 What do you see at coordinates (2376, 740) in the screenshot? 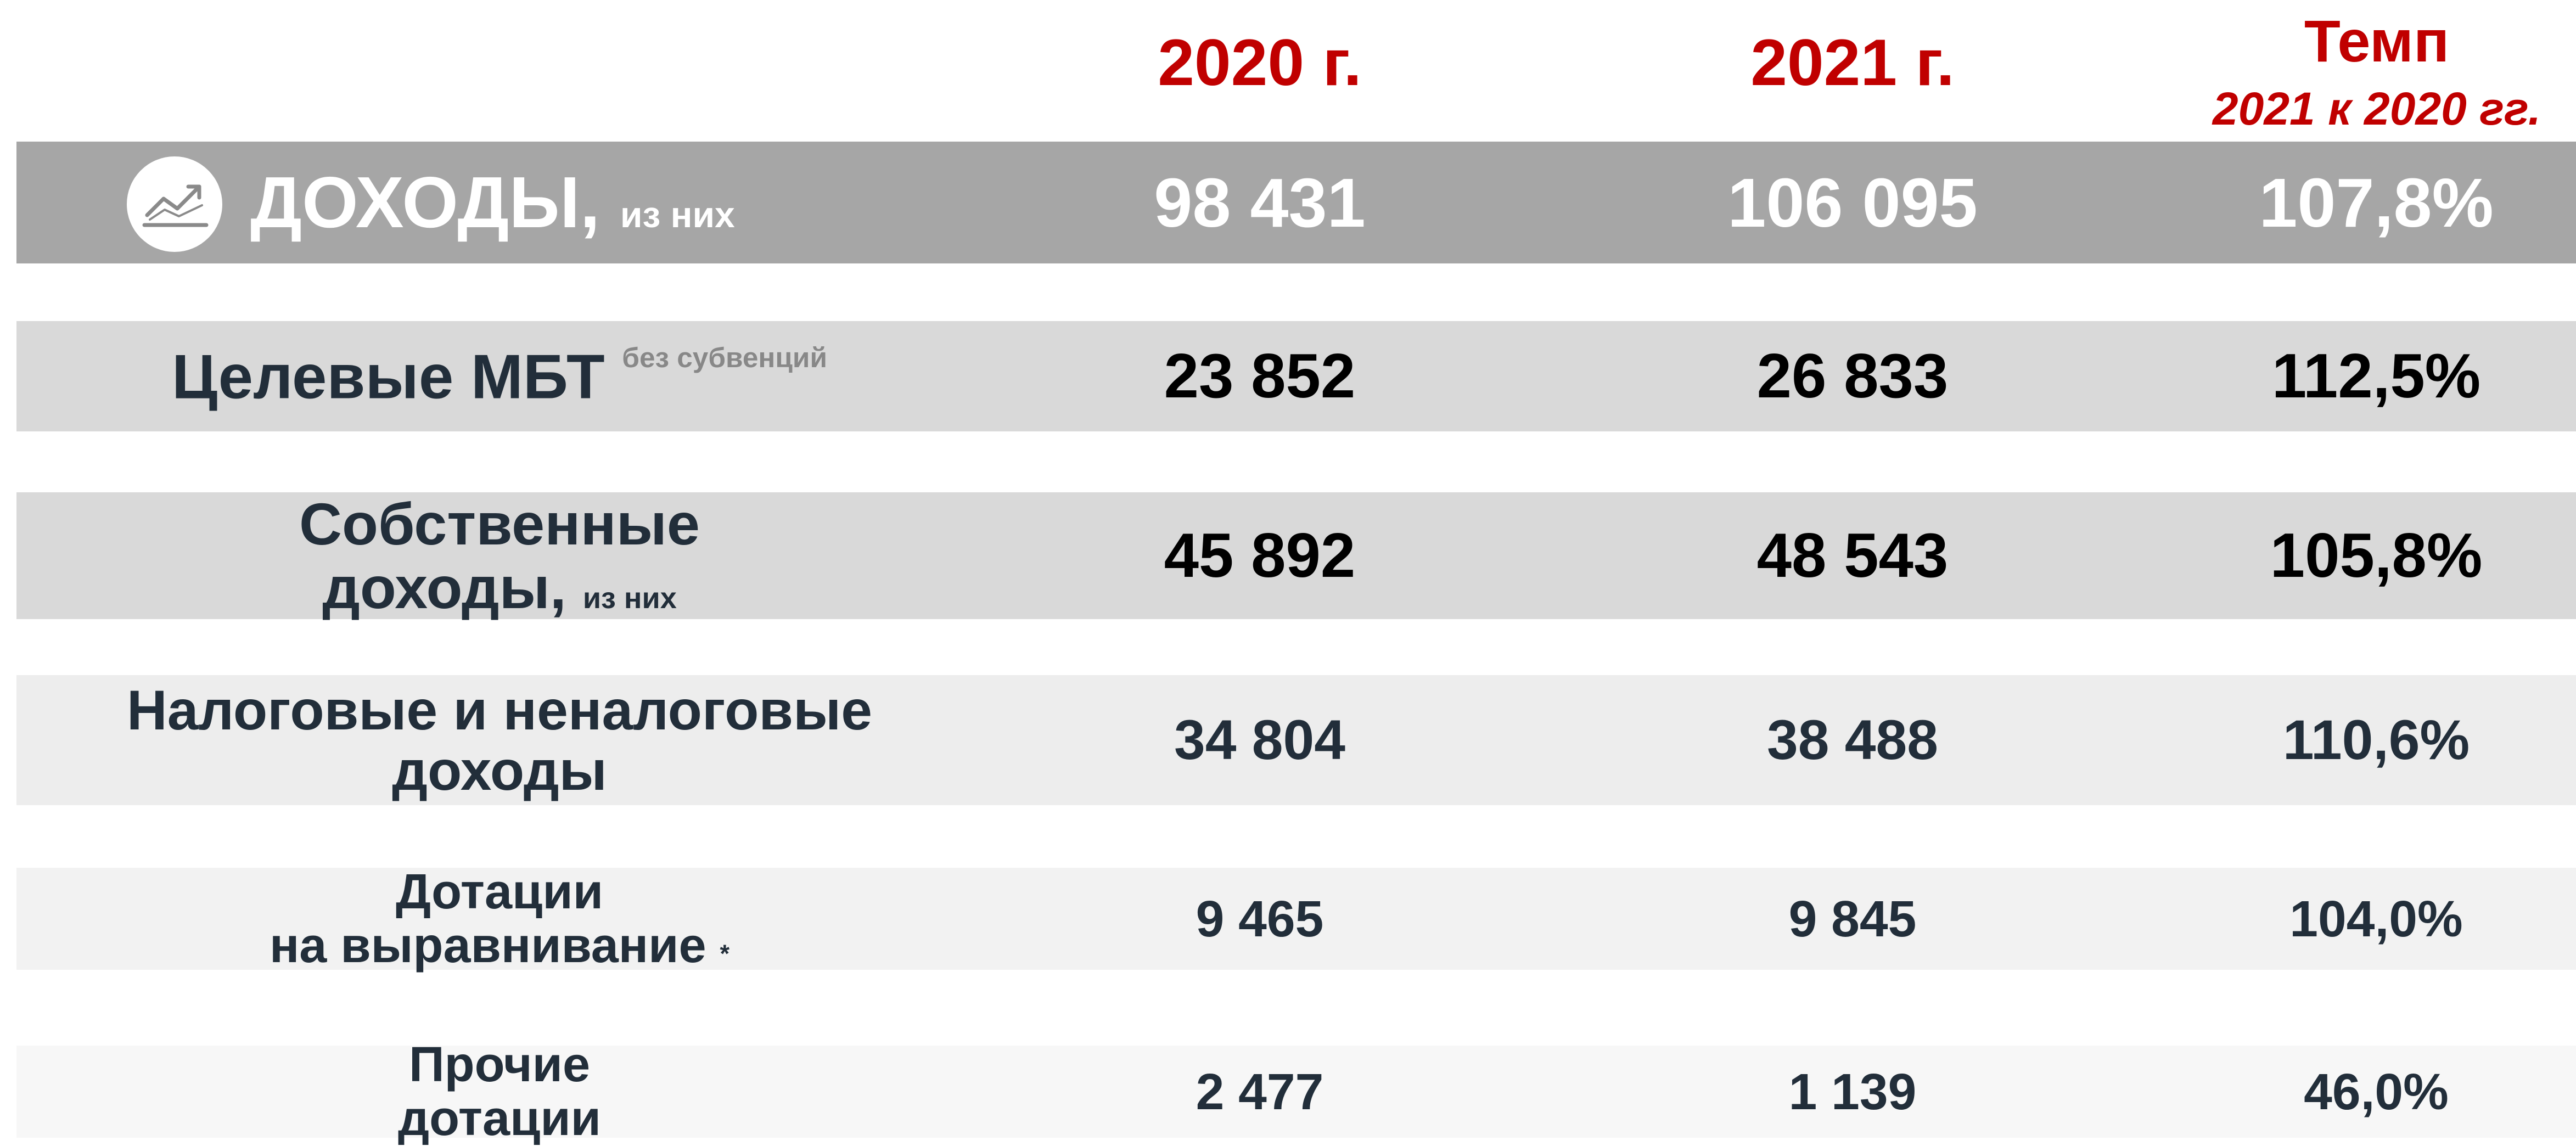
I see `value-cell: 110,6%` at bounding box center [2376, 740].